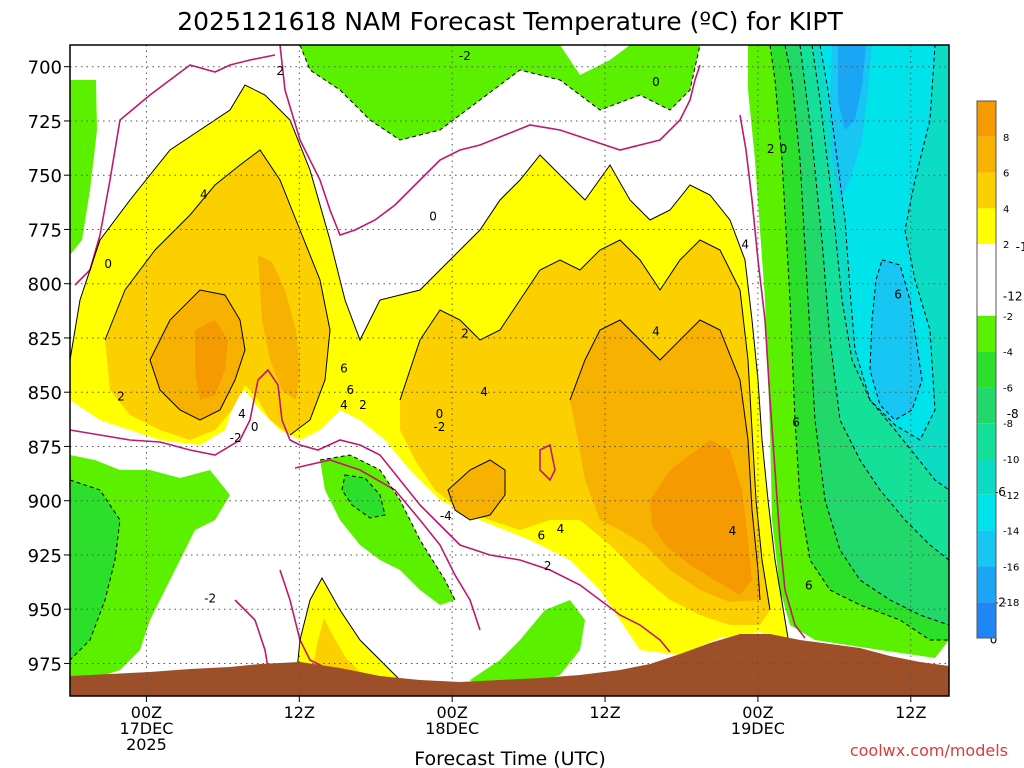 The height and width of the screenshot is (768, 1024). I want to click on y-tick-label: 900, so click(45, 502).